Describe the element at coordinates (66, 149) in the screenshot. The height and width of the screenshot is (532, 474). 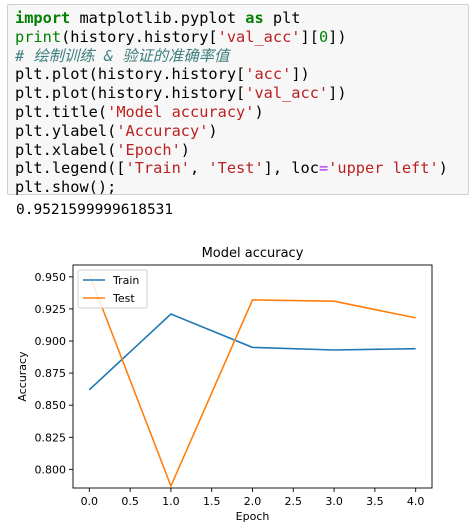
I see `code-token: plt.xlabel(` at that location.